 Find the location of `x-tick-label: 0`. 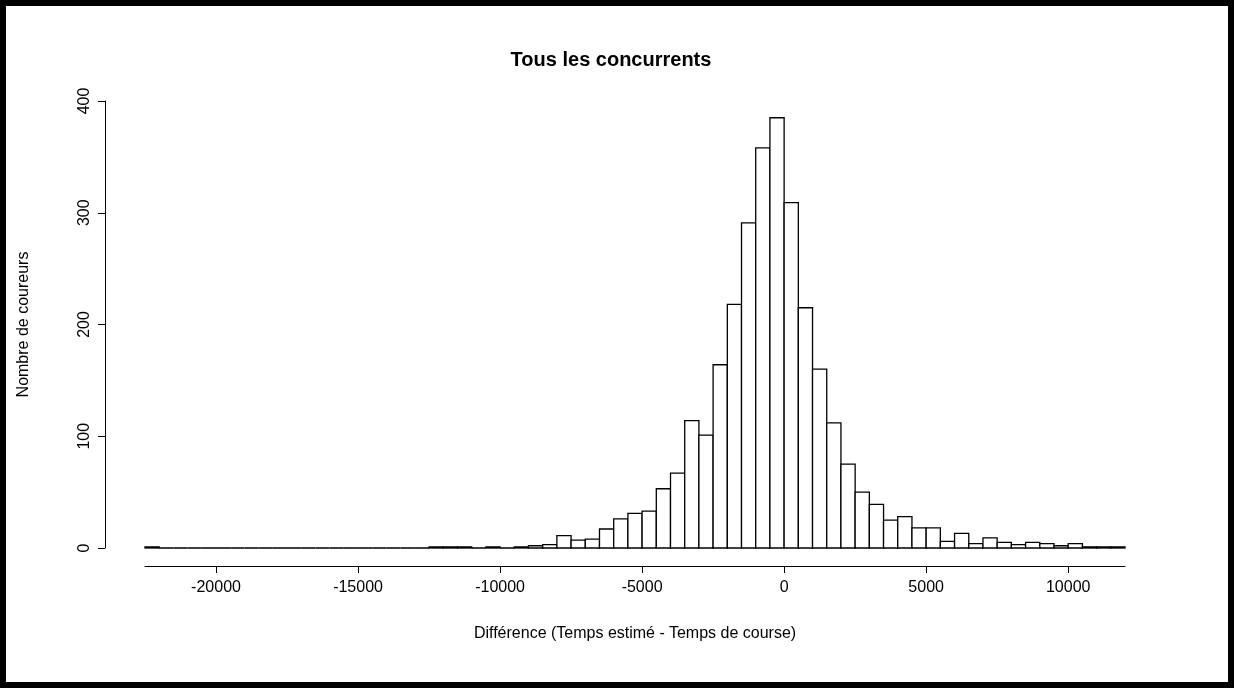

x-tick-label: 0 is located at coordinates (784, 586).